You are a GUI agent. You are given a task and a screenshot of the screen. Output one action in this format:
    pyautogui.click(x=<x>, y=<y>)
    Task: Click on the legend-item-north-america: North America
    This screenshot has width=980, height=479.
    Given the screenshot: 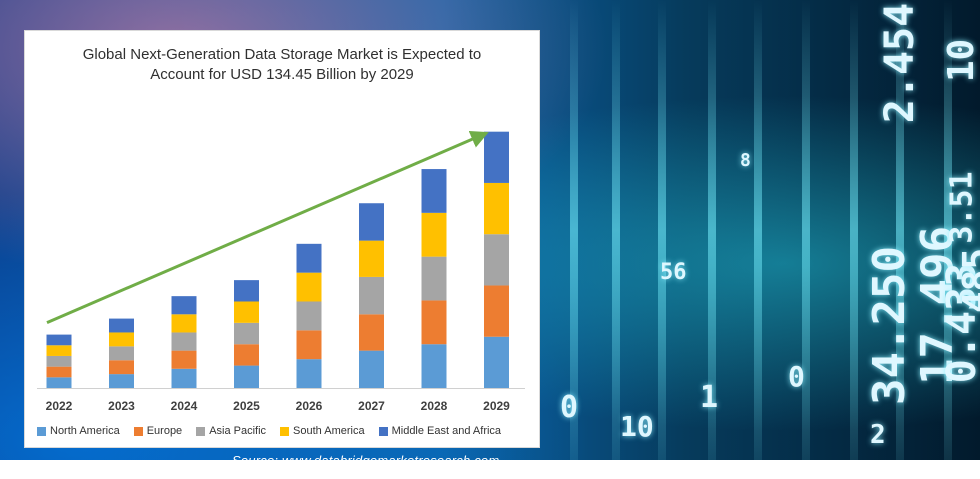 What is the action you would take?
    pyautogui.click(x=78, y=431)
    